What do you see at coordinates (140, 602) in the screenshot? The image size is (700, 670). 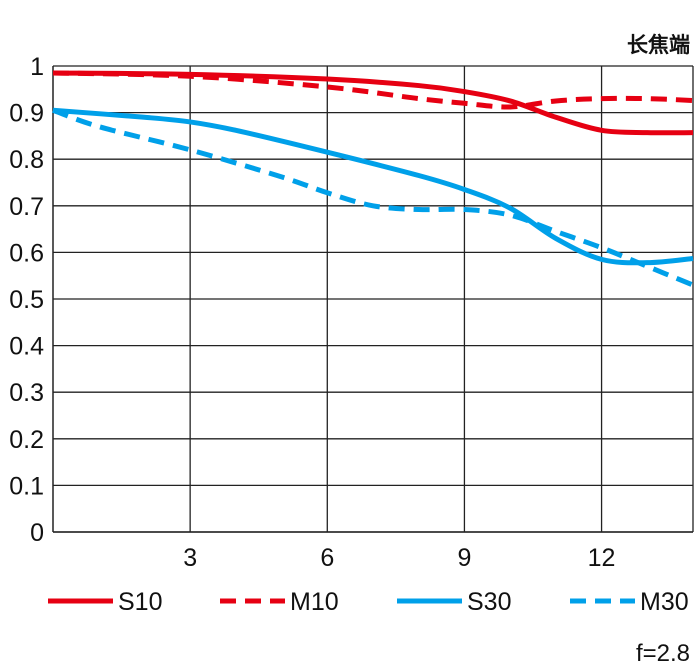 I see `legend-label-s10: S10` at bounding box center [140, 602].